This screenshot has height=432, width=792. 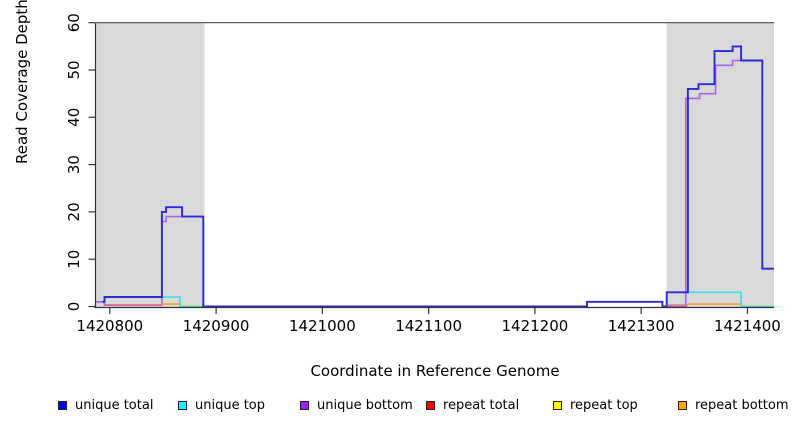 I want to click on repeat-region-right, so click(x=720, y=164).